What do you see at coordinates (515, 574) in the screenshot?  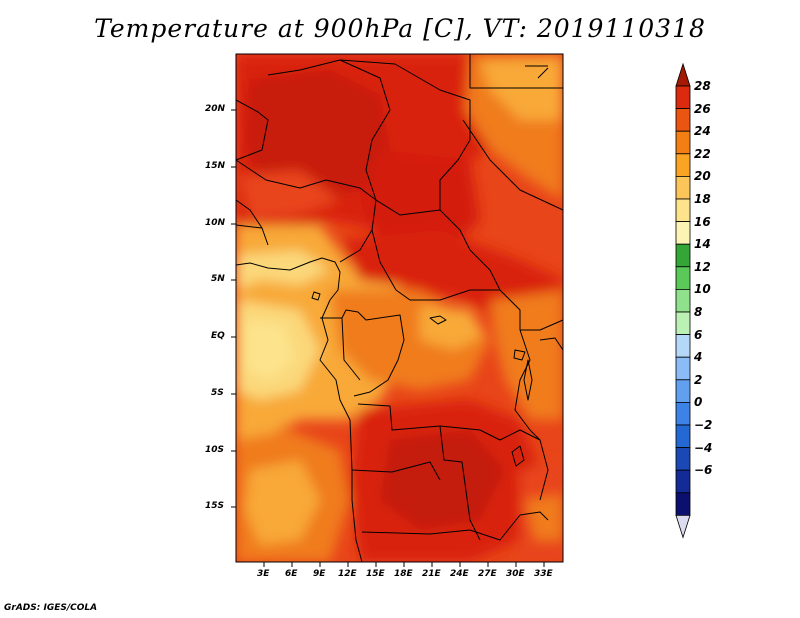 I see `lon-label: 30E` at bounding box center [515, 574].